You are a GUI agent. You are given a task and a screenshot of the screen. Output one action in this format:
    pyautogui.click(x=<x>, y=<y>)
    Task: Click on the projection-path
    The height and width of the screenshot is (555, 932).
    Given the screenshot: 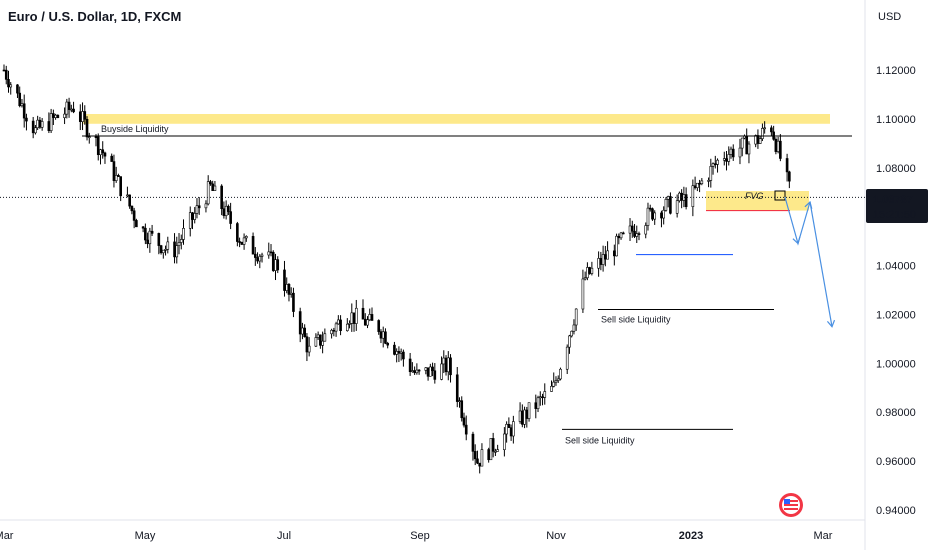 What is the action you would take?
    pyautogui.click(x=808, y=261)
    